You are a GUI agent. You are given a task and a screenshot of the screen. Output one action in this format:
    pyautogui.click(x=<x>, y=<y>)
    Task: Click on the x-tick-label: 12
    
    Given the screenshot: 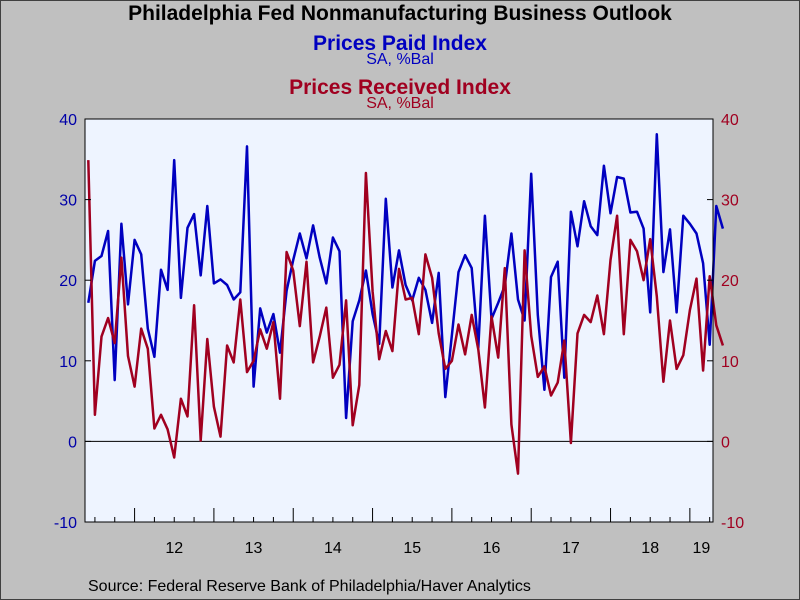 What is the action you would take?
    pyautogui.click(x=174, y=548)
    